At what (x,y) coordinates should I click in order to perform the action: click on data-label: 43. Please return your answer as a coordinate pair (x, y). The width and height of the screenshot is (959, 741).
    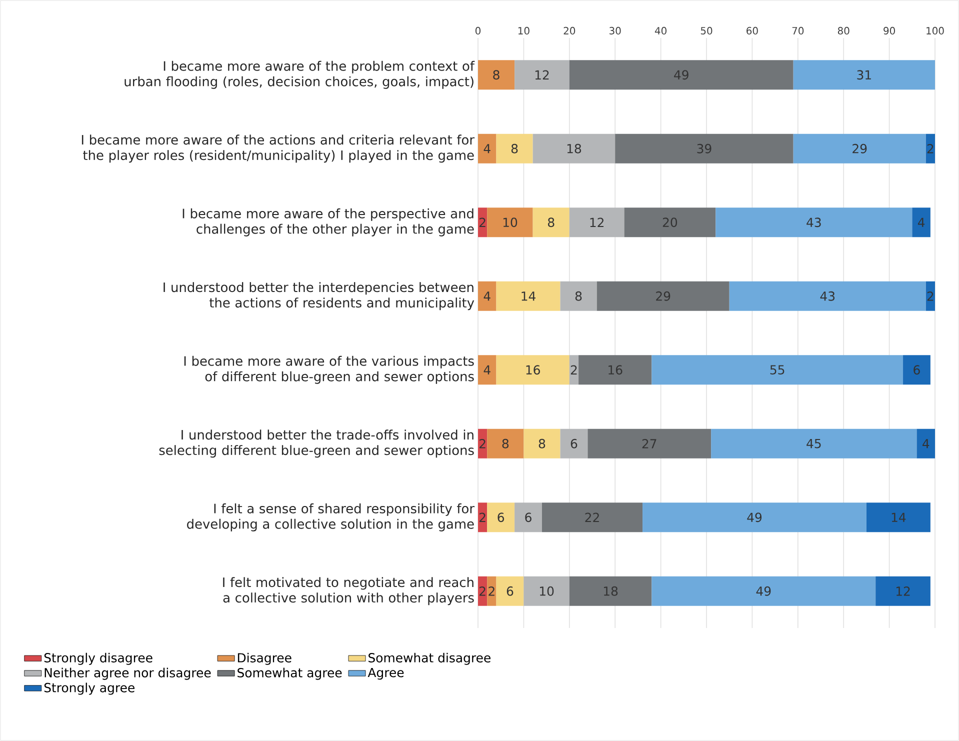
    Looking at the image, I should click on (827, 296).